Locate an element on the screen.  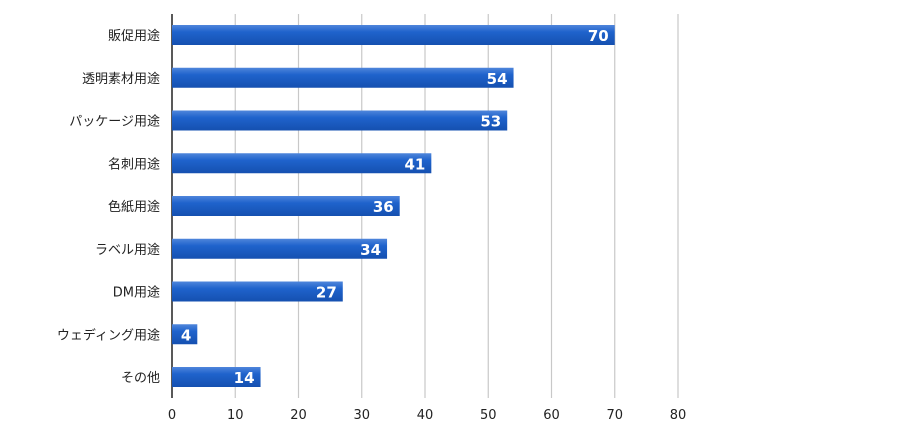
data-label: 14 is located at coordinates (244, 378).